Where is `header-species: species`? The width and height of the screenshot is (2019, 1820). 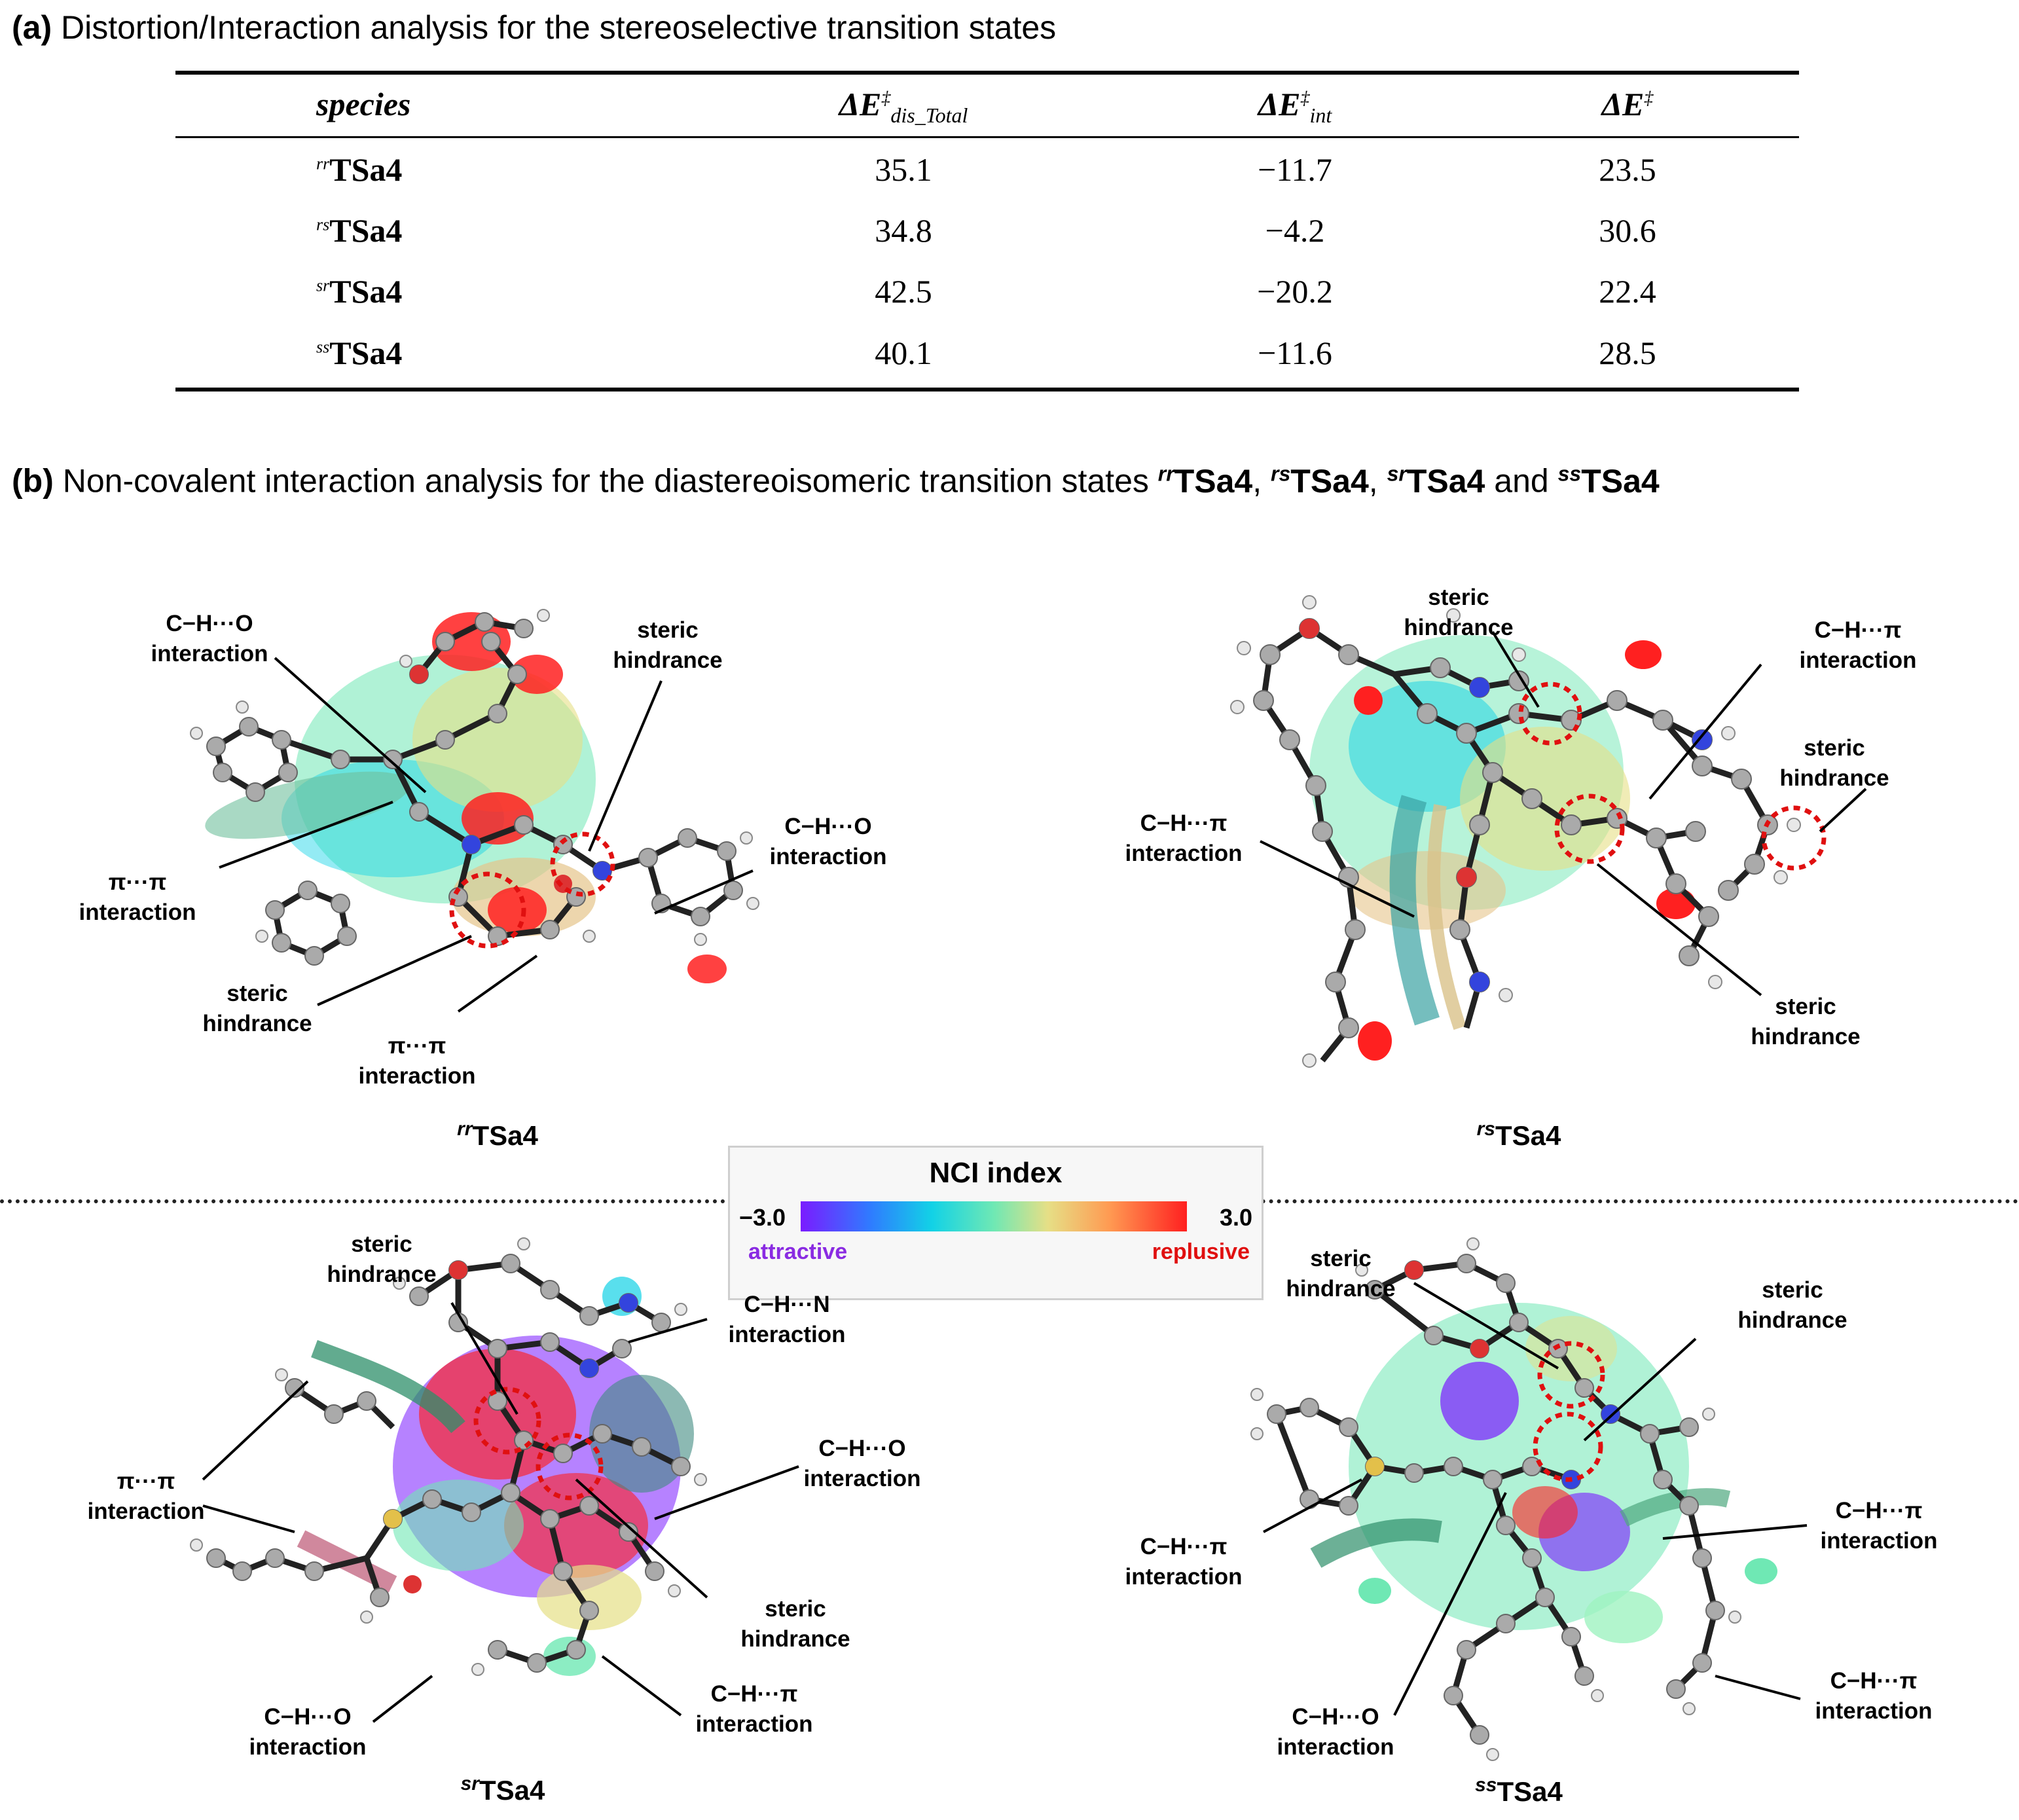 header-species: species is located at coordinates (363, 104).